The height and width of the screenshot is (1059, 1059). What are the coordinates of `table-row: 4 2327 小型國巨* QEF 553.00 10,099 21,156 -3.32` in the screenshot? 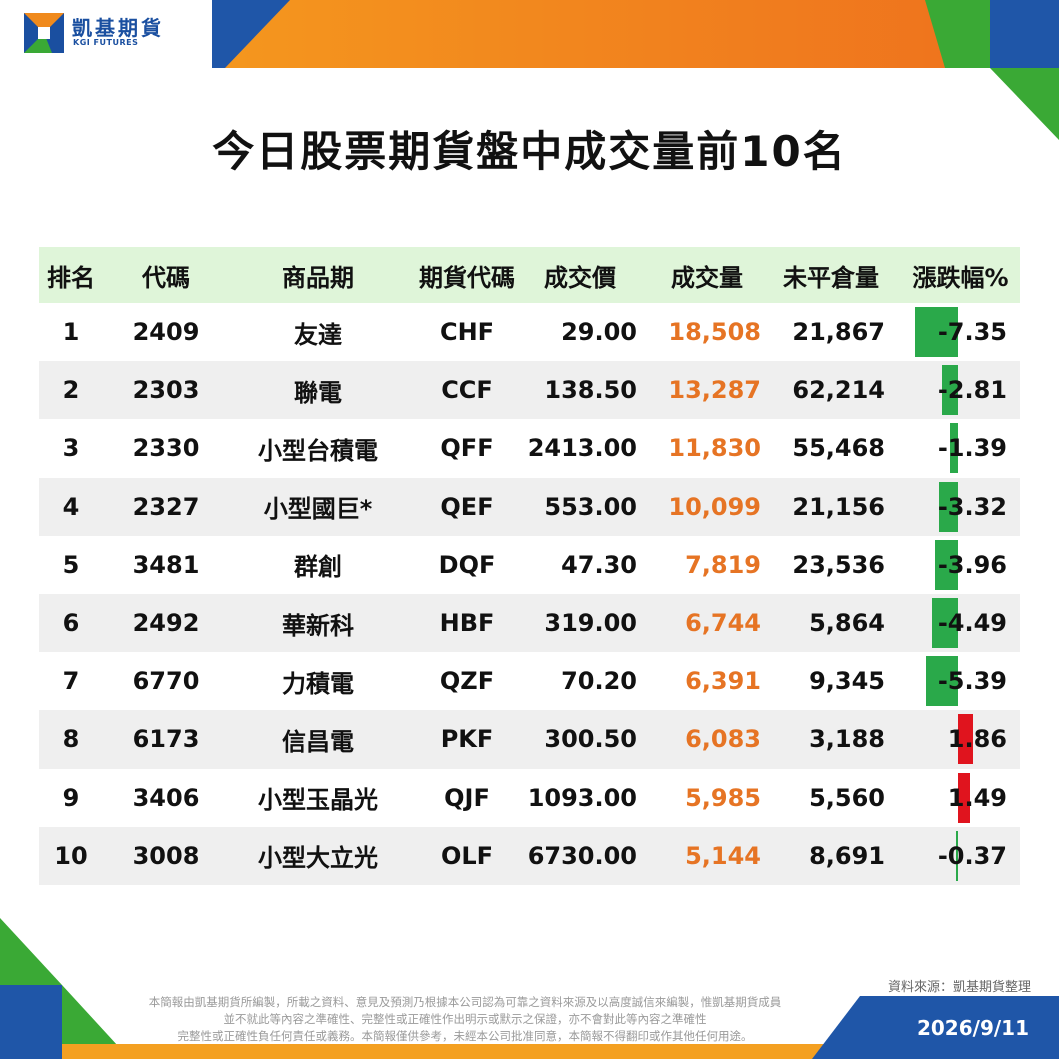 It's located at (529, 506).